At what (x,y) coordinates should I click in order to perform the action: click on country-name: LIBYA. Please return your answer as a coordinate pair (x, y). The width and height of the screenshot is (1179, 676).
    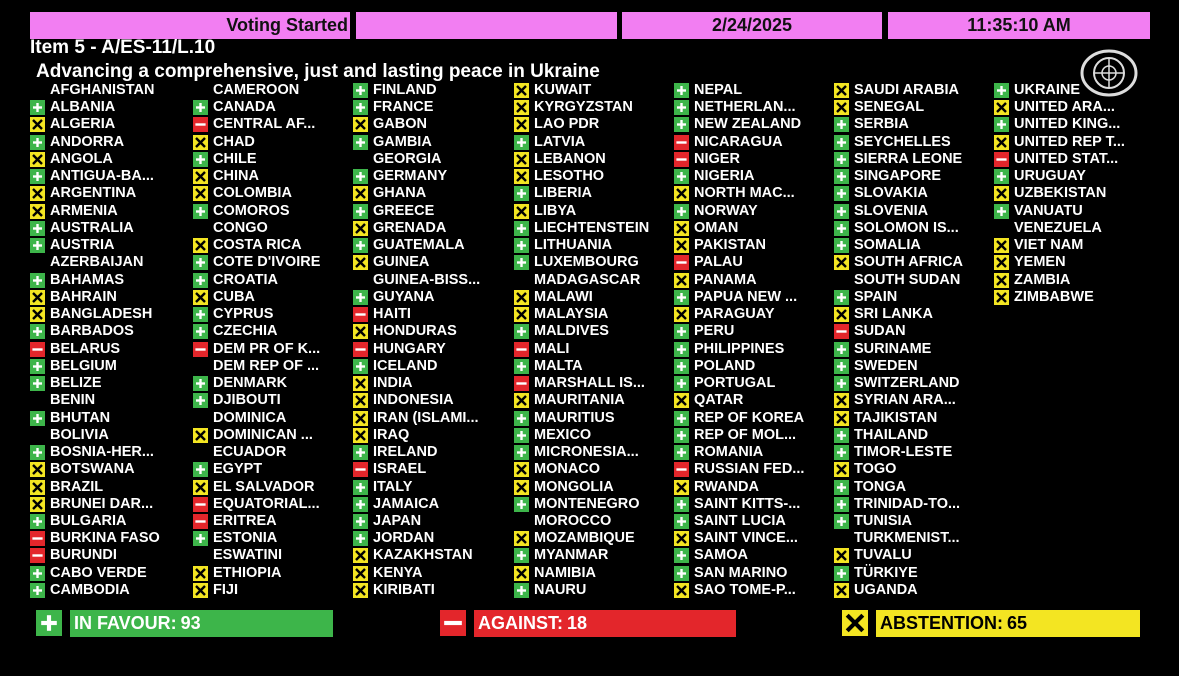
    Looking at the image, I should click on (555, 210).